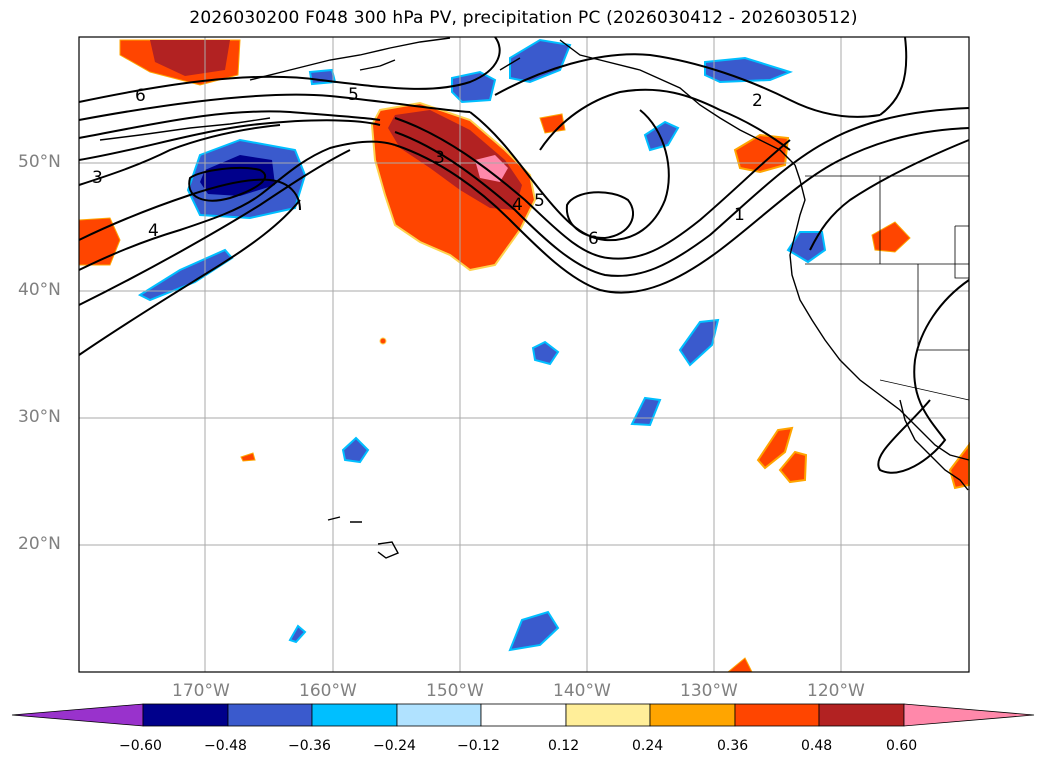 The height and width of the screenshot is (765, 1047). I want to click on colorbar-tick-label: −0.48, so click(225, 746).